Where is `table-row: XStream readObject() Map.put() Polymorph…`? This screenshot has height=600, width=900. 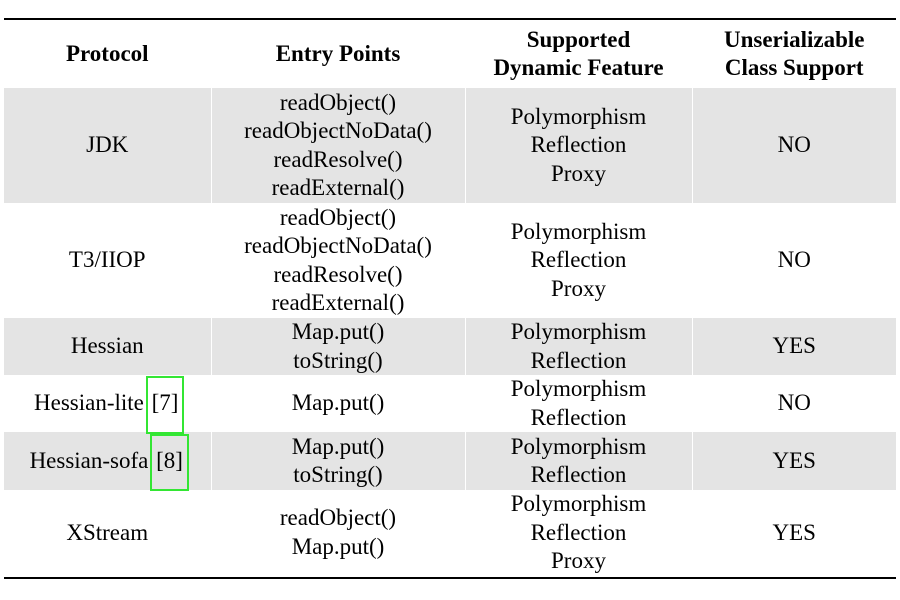
table-row: XStream readObject() Map.put() Polymorph… is located at coordinates (450, 533).